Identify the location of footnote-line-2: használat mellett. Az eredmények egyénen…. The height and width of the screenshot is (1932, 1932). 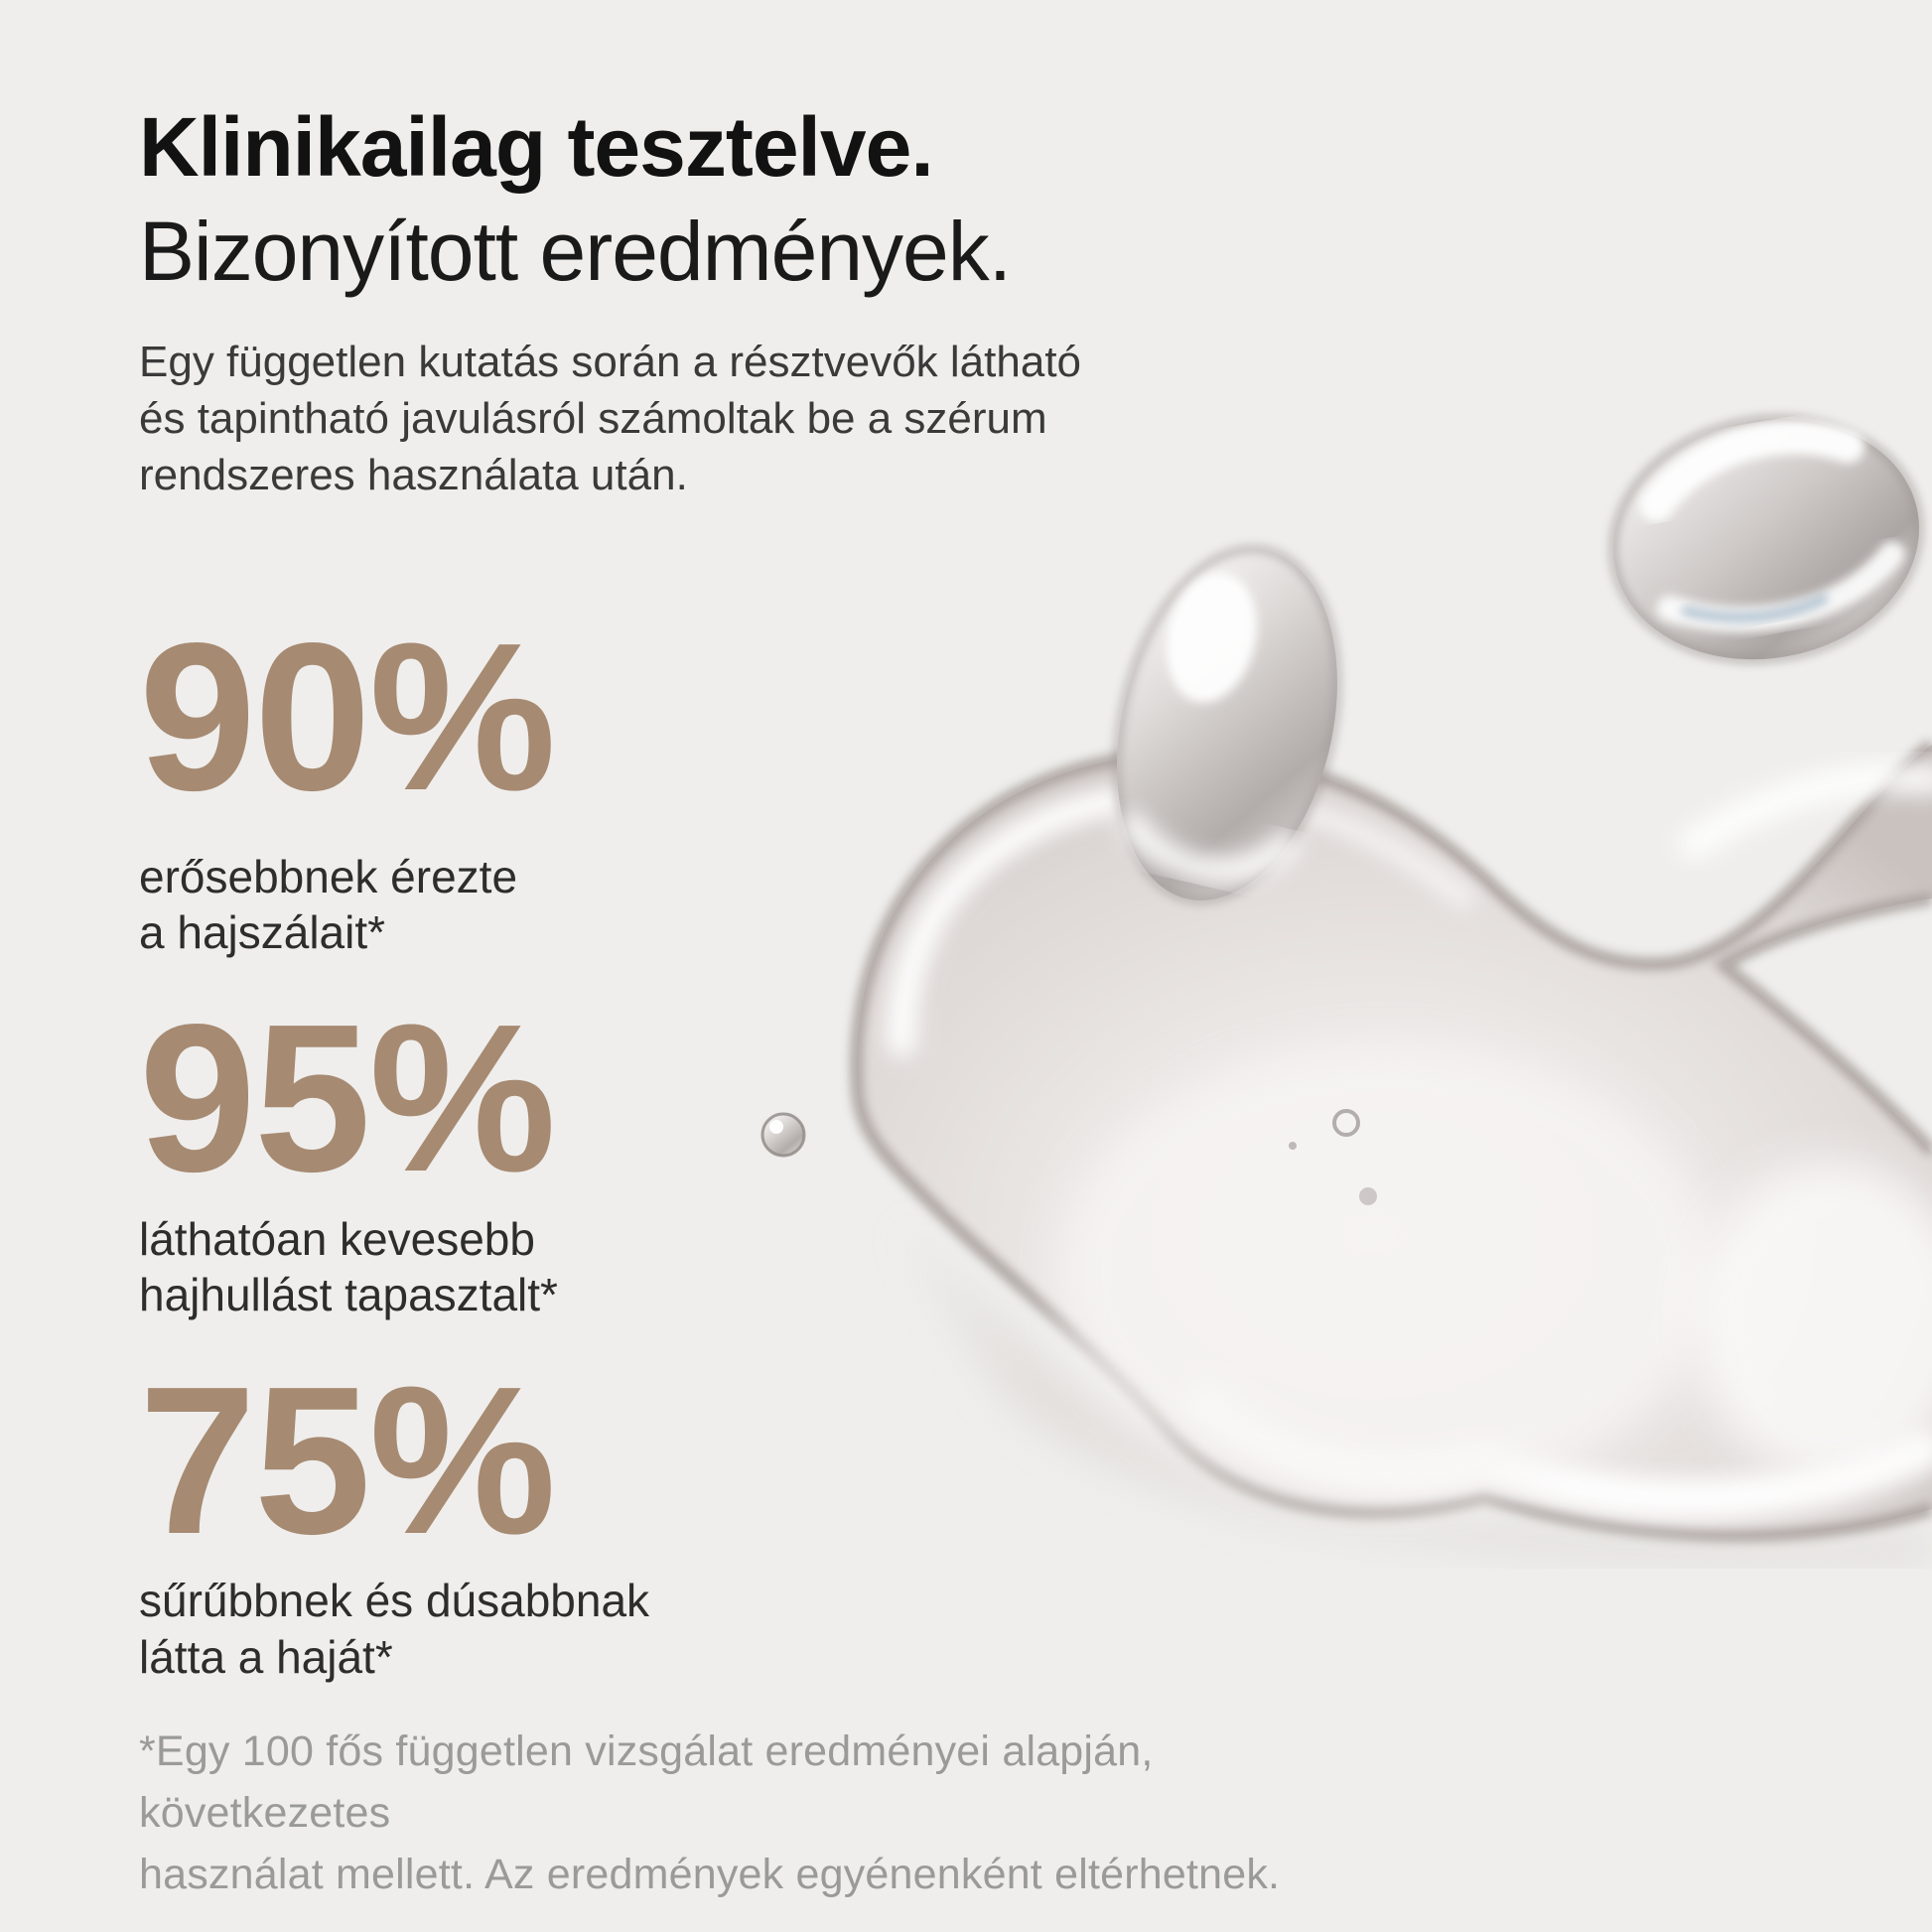
(710, 1875).